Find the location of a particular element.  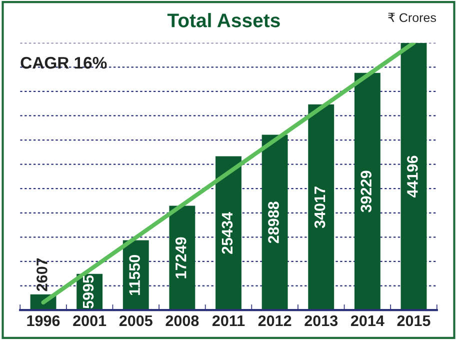

data-label: 17249 is located at coordinates (180, 257).